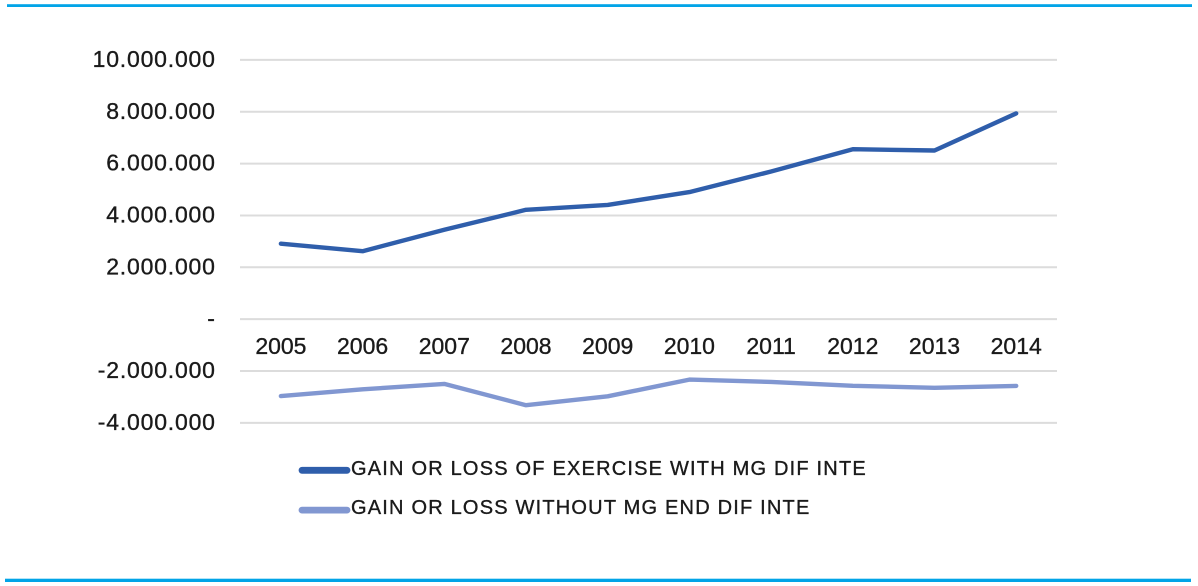 Image resolution: width=1198 pixels, height=586 pixels. What do you see at coordinates (154, 59) in the screenshot?
I see `svg-text: 10.000.000` at bounding box center [154, 59].